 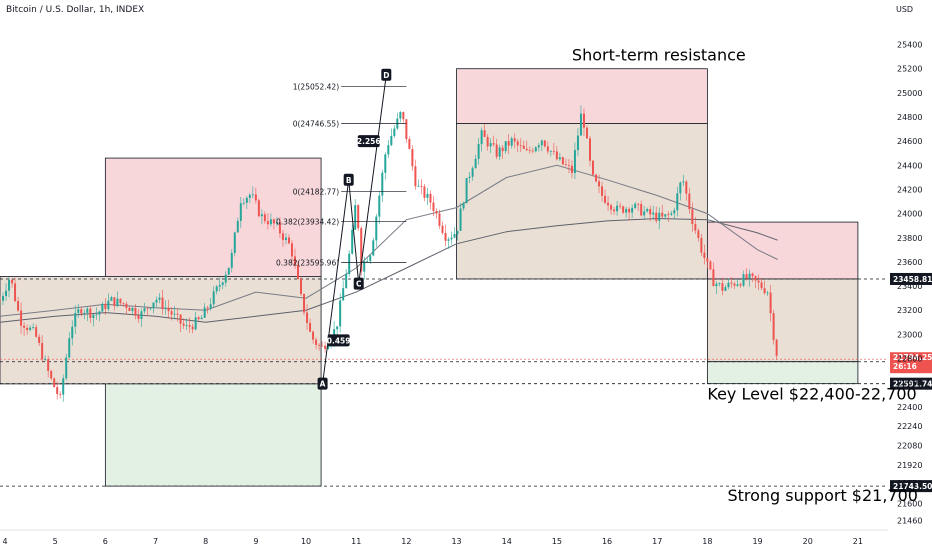 What do you see at coordinates (316, 87) in the screenshot?
I see `fib-level-label: 1(25052.42)` at bounding box center [316, 87].